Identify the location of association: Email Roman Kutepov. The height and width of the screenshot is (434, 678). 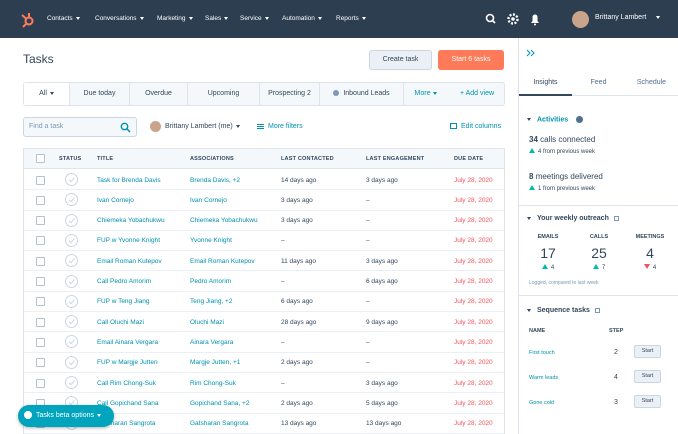
(222, 261).